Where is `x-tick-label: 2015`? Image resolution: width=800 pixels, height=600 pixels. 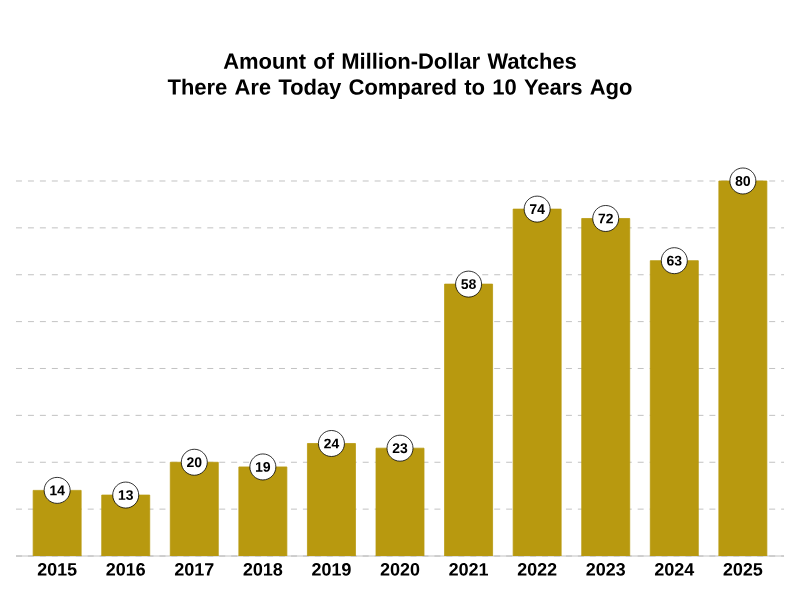
x-tick-label: 2015 is located at coordinates (57, 569).